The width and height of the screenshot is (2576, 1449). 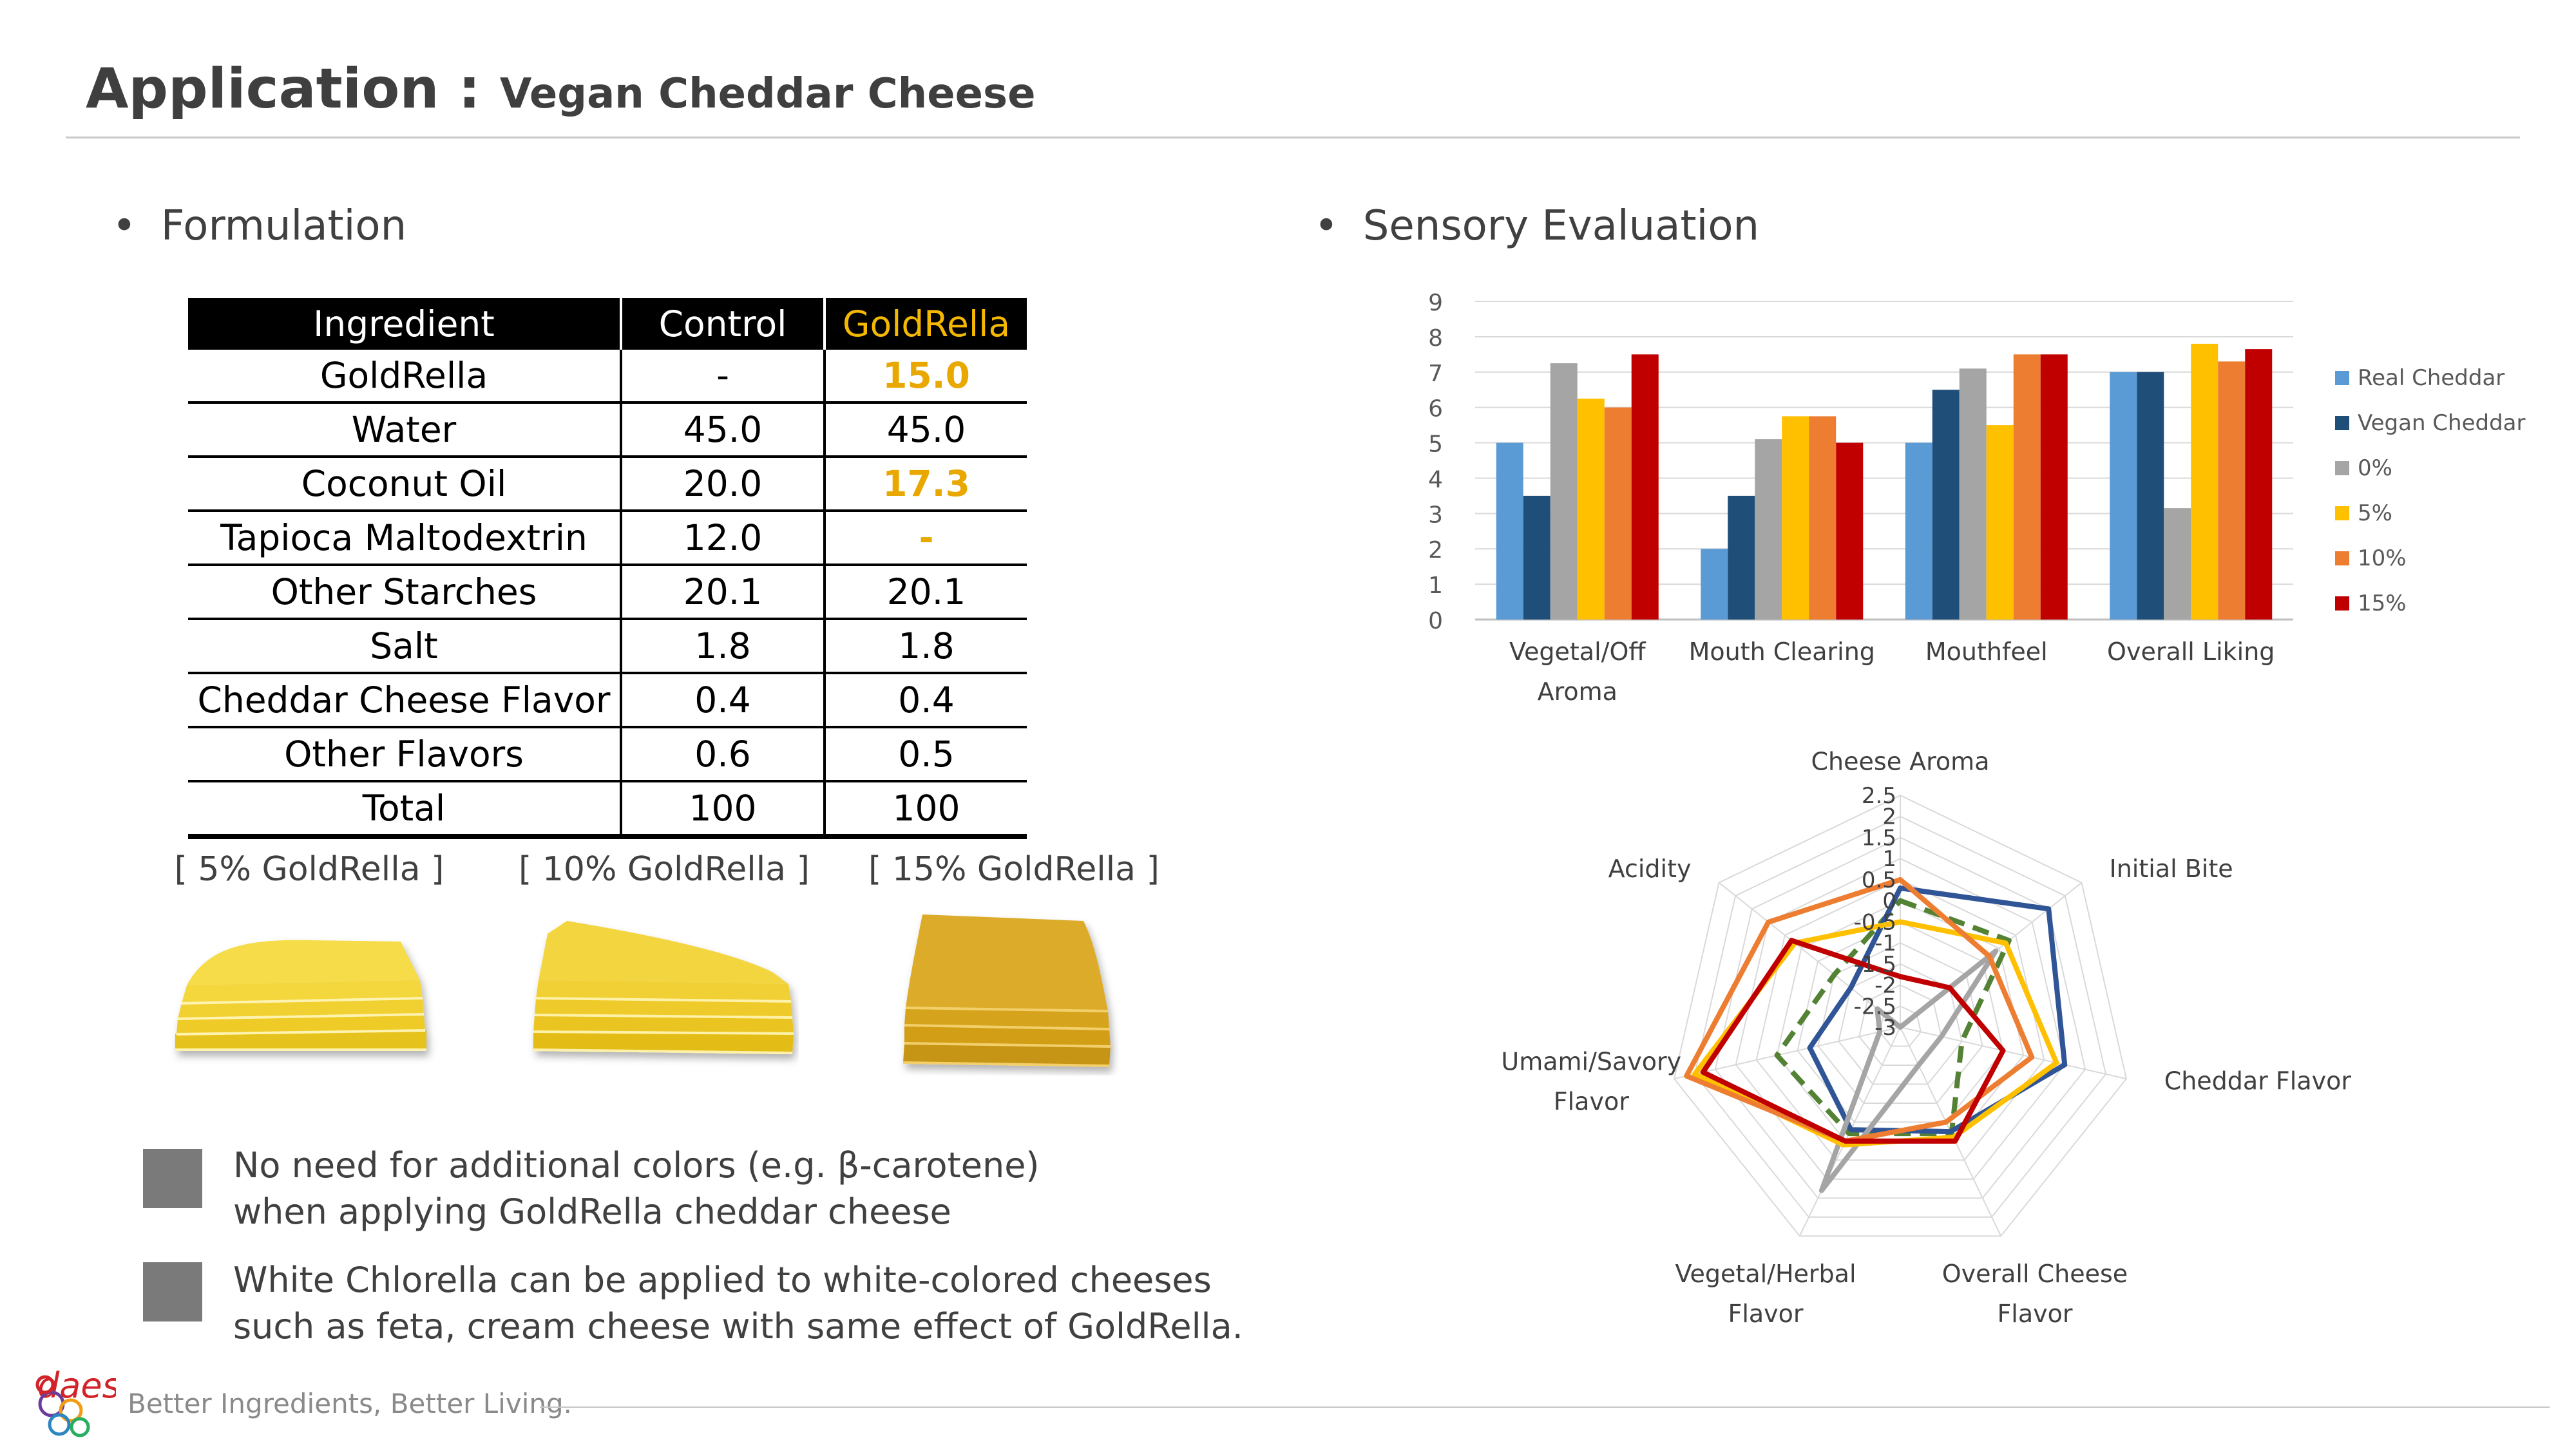 I want to click on formulation-heading: • Formulation, so click(x=259, y=226).